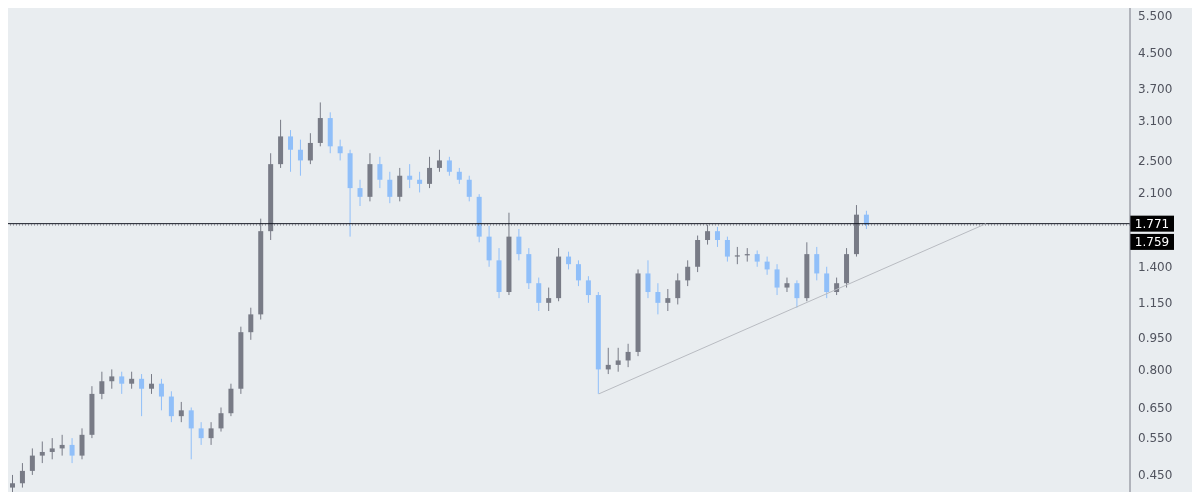 Image resolution: width=1200 pixels, height=500 pixels. What do you see at coordinates (1155, 121) in the screenshot?
I see `y-tick-label: 3.100` at bounding box center [1155, 121].